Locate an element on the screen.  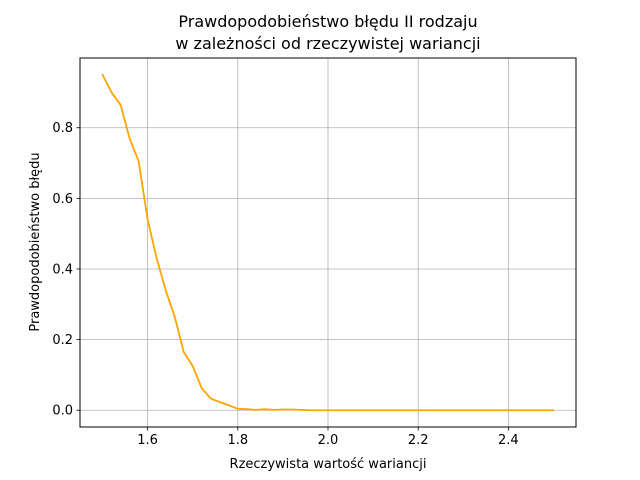
y-axis-ticks: 0.0 0.2 0.4 0.6 0.8 is located at coordinates (66, 270).